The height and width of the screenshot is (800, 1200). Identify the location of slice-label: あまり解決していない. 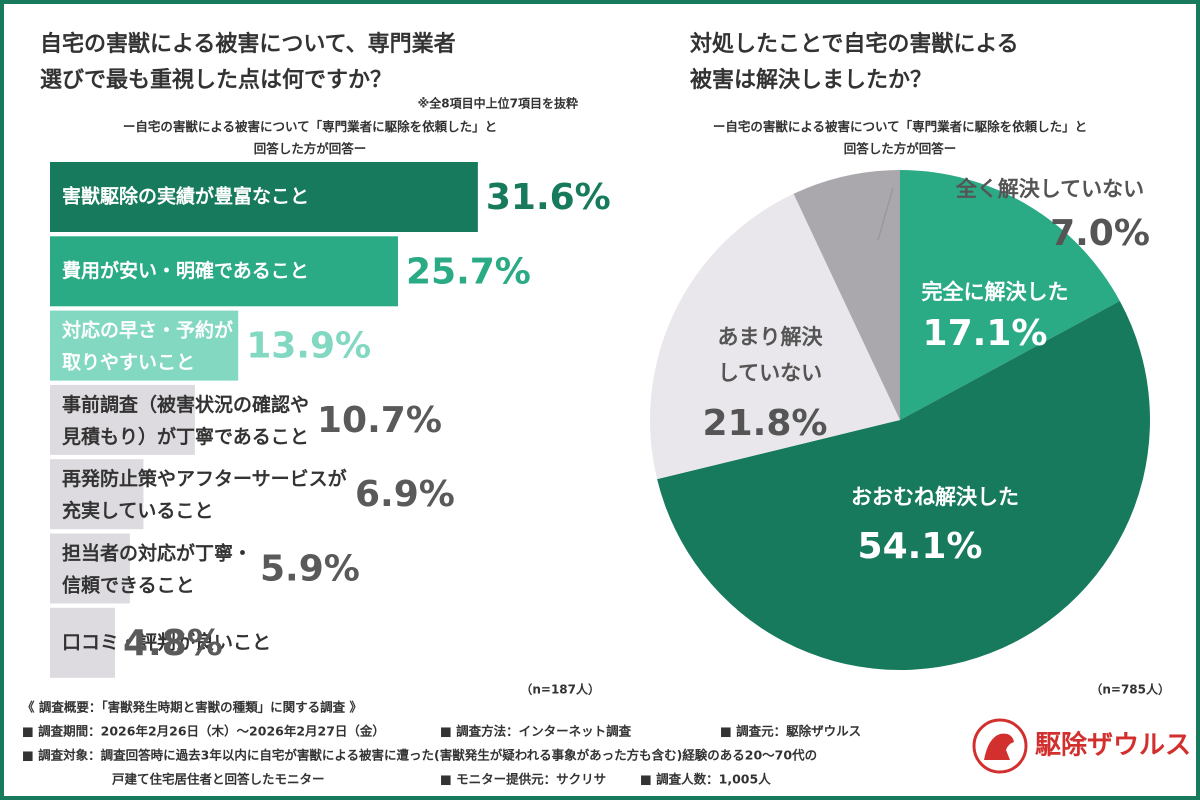
(771, 355).